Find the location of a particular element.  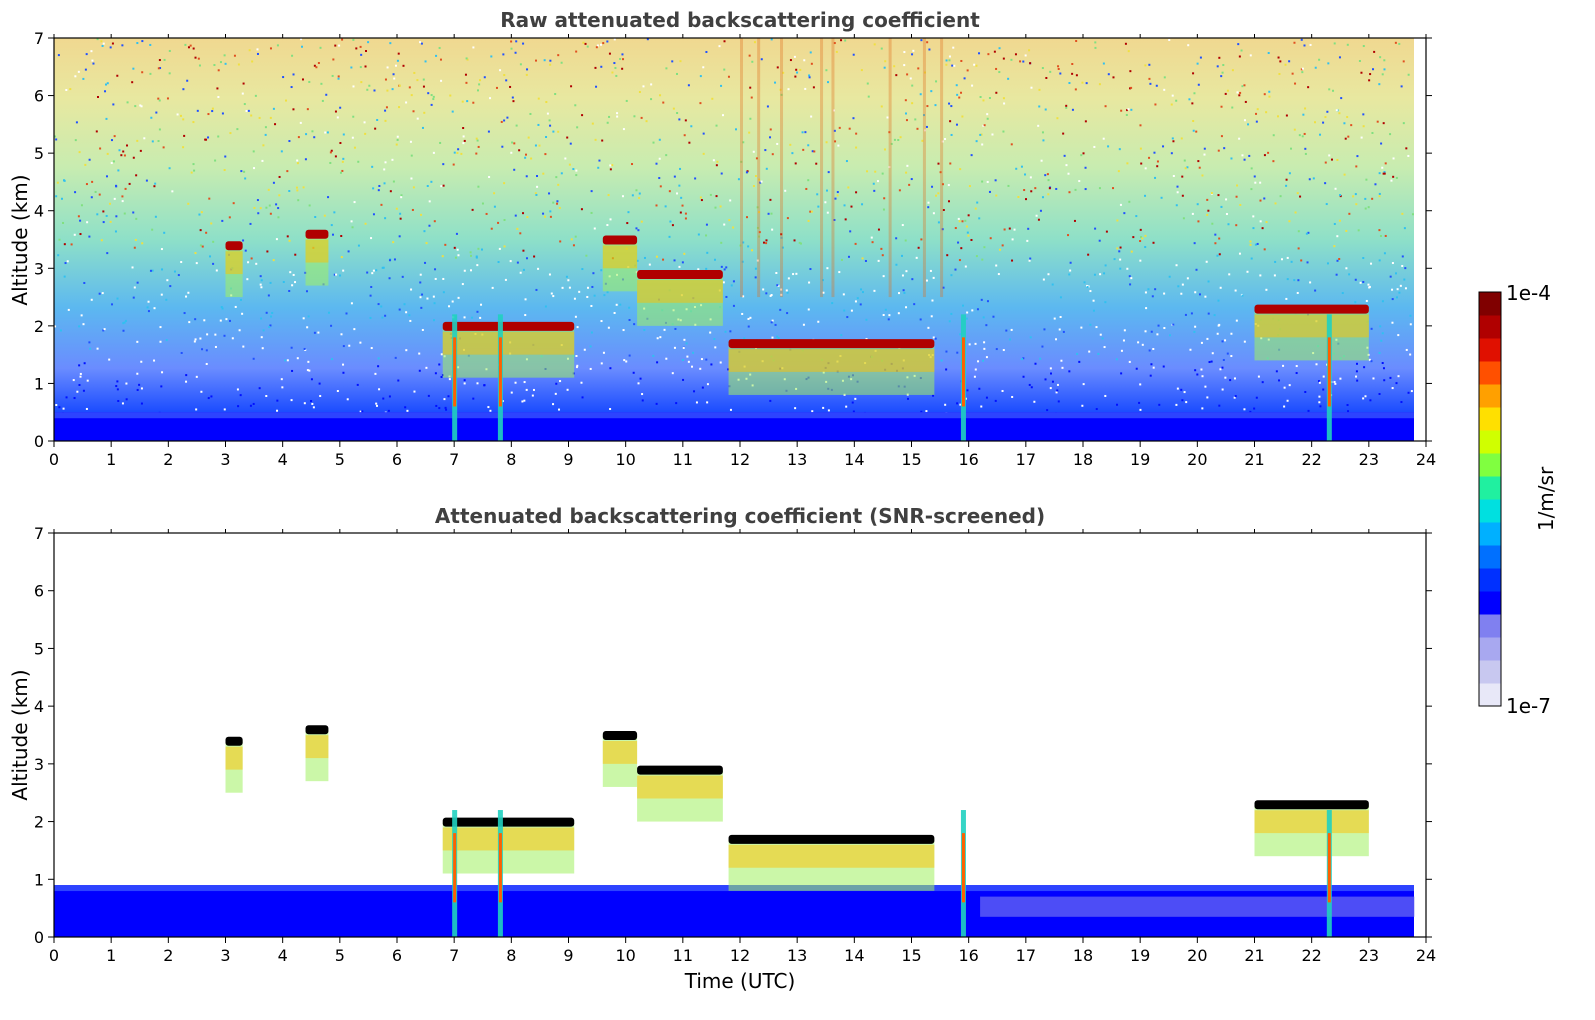

cloud-fallstreak-core is located at coordinates (508, 343).